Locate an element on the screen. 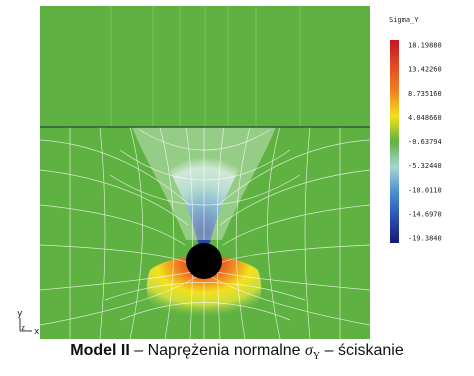 The image size is (474, 376). legend-value-1: 13.42260 is located at coordinates (425, 70).